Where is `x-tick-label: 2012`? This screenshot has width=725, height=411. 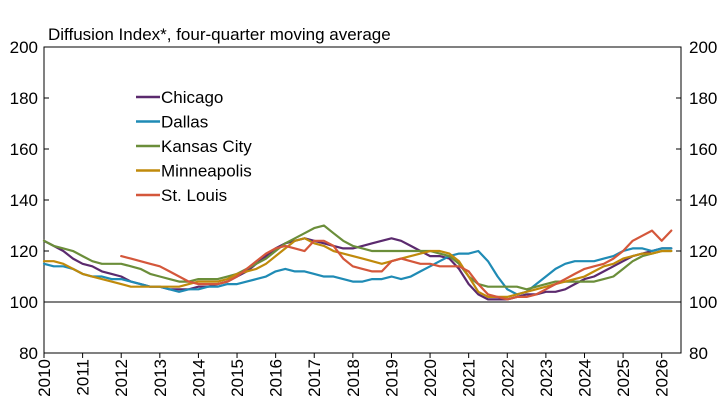
x-tick-label: 2012 is located at coordinates (121, 378).